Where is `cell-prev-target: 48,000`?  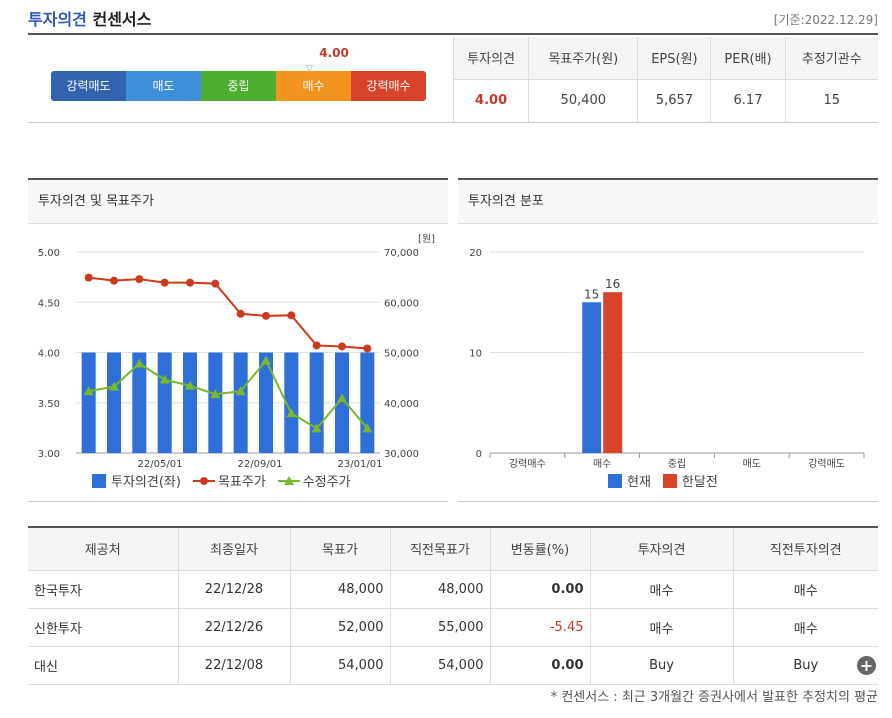
cell-prev-target: 48,000 is located at coordinates (439, 589).